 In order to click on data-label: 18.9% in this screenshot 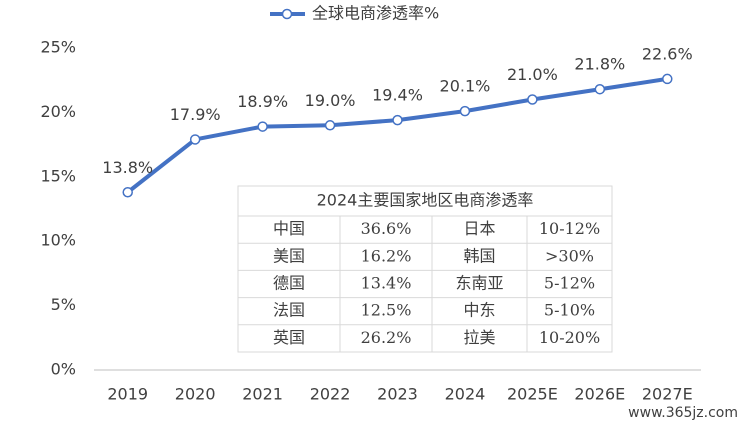, I will do `click(262, 101)`.